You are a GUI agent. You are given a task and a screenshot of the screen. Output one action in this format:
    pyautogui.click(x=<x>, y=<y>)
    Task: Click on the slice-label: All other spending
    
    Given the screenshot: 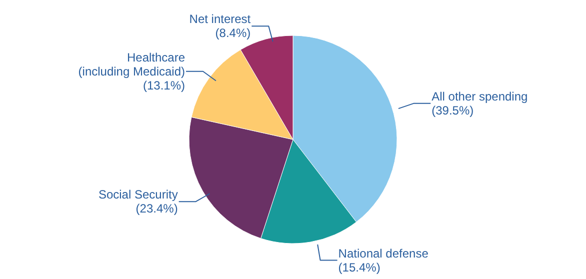 What is the action you would take?
    pyautogui.click(x=480, y=96)
    